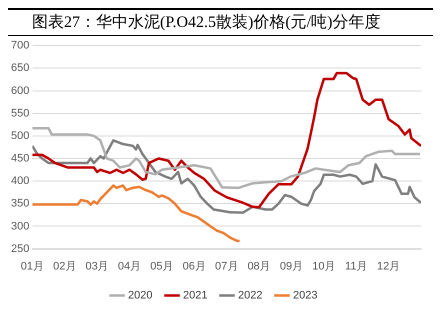 This screenshot has height=330, width=441. I want to click on x-tick-label: 03月, so click(97, 266).